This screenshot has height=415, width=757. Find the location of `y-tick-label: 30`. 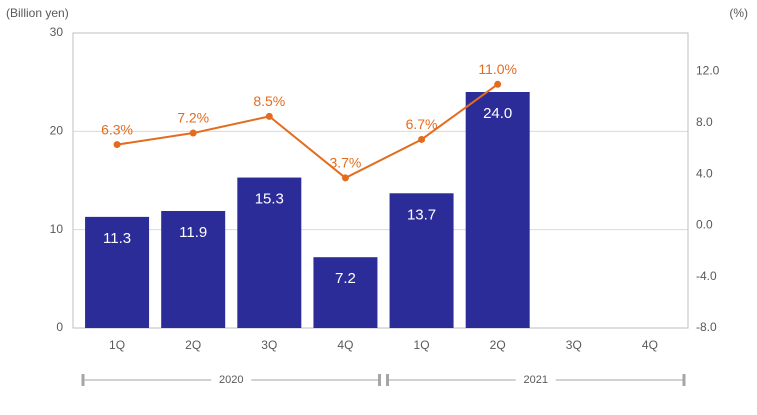

y-tick-label: 30 is located at coordinates (57, 32).